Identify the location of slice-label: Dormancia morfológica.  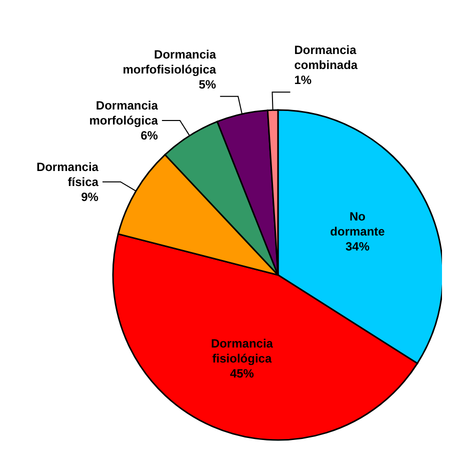
(123, 113).